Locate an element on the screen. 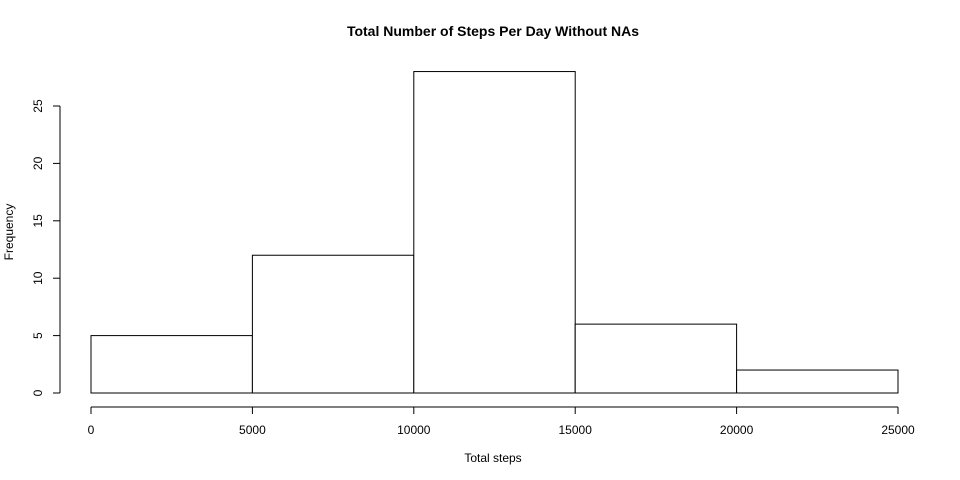 Image resolution: width=960 pixels, height=480 pixels. x-tick-label: 0 is located at coordinates (91, 430).